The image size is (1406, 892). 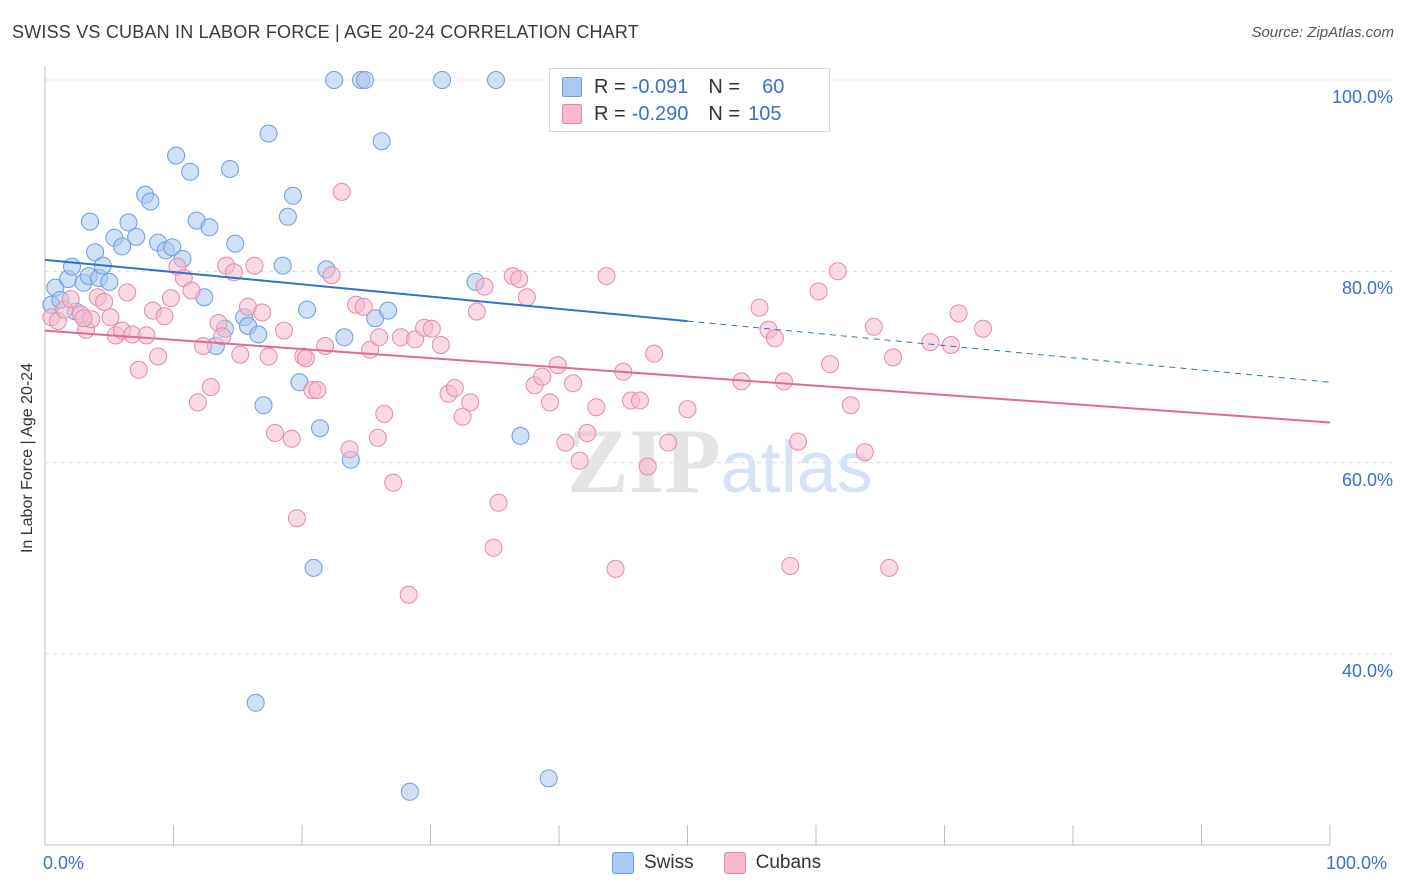 I want to click on legend-item-cubans: Cubans, so click(x=772, y=863).